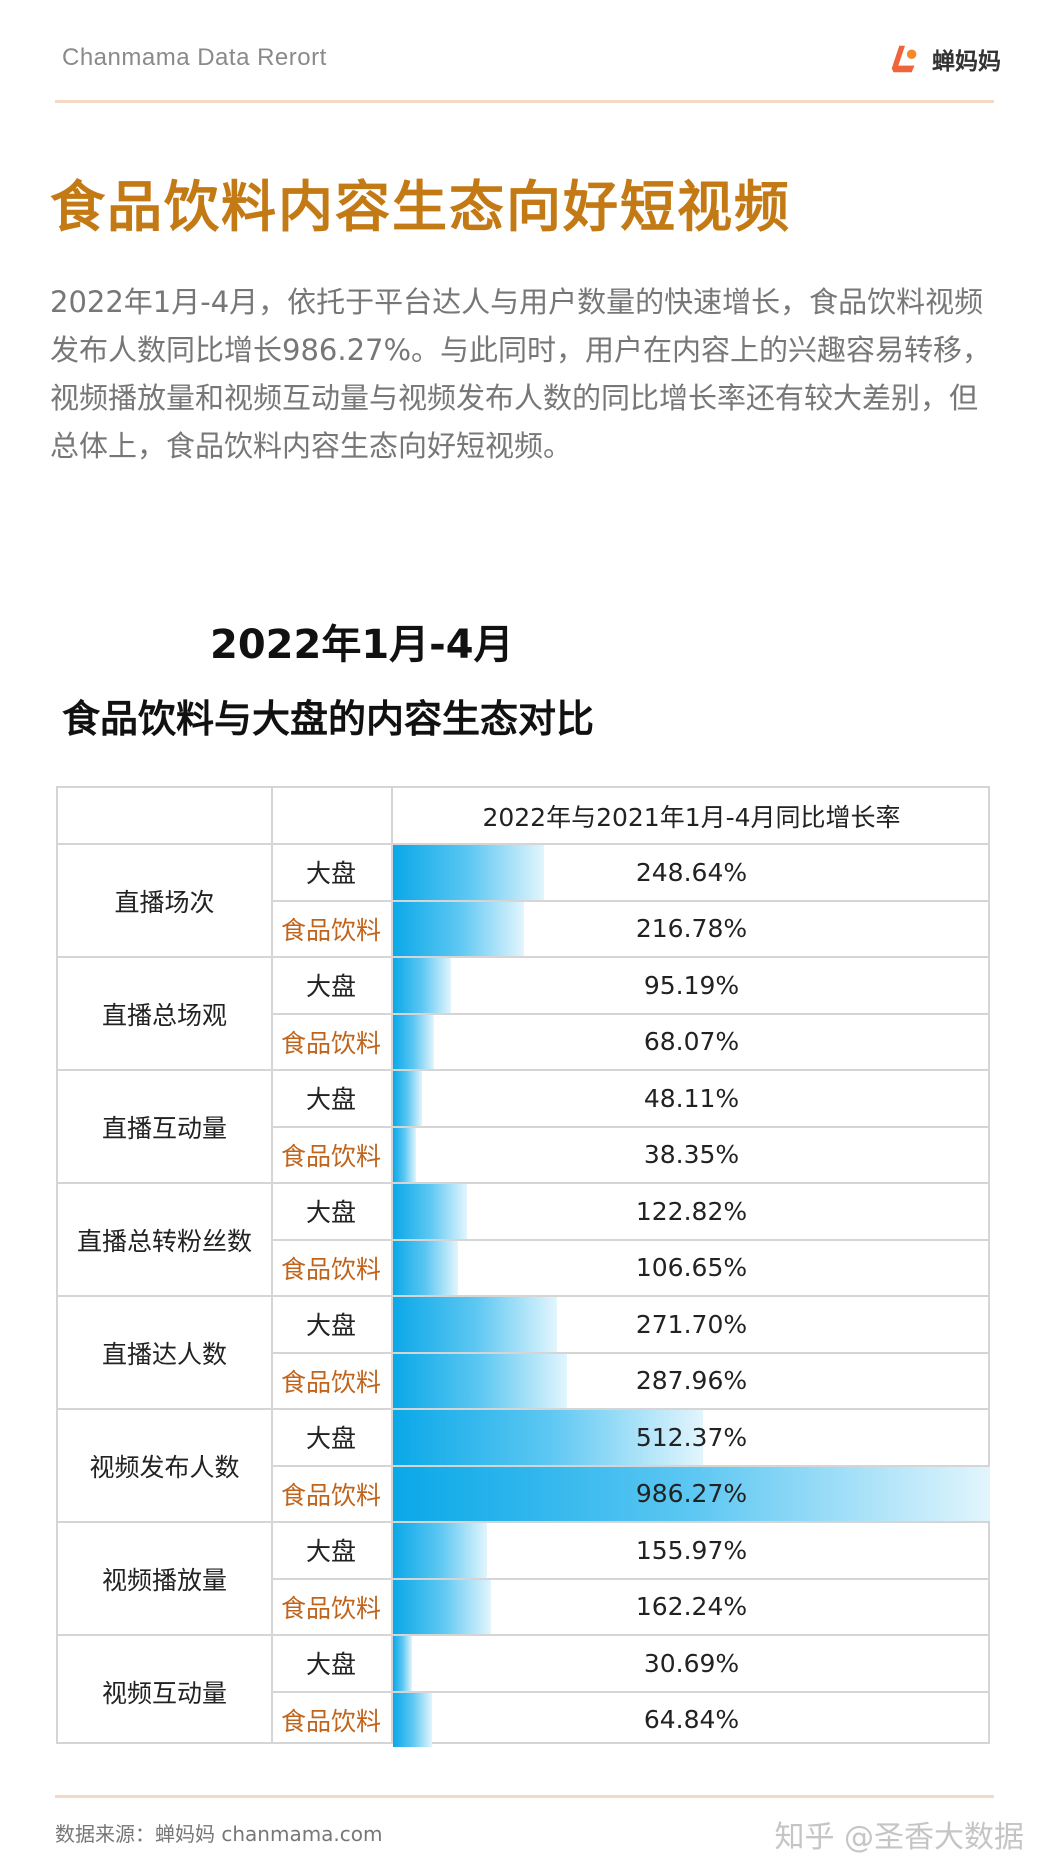 This screenshot has width=1049, height=1871. What do you see at coordinates (691, 1324) in the screenshot?
I see `market-growth-value: 271.70%` at bounding box center [691, 1324].